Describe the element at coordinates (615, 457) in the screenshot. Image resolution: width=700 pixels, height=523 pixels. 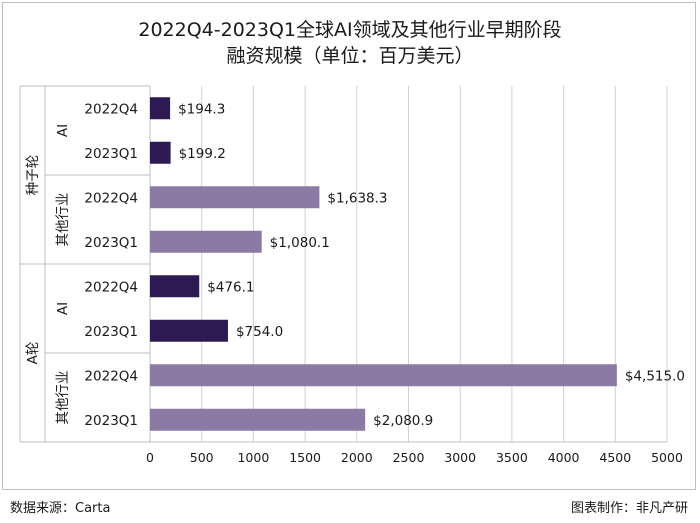
I see `x-tick-label: 4500` at that location.